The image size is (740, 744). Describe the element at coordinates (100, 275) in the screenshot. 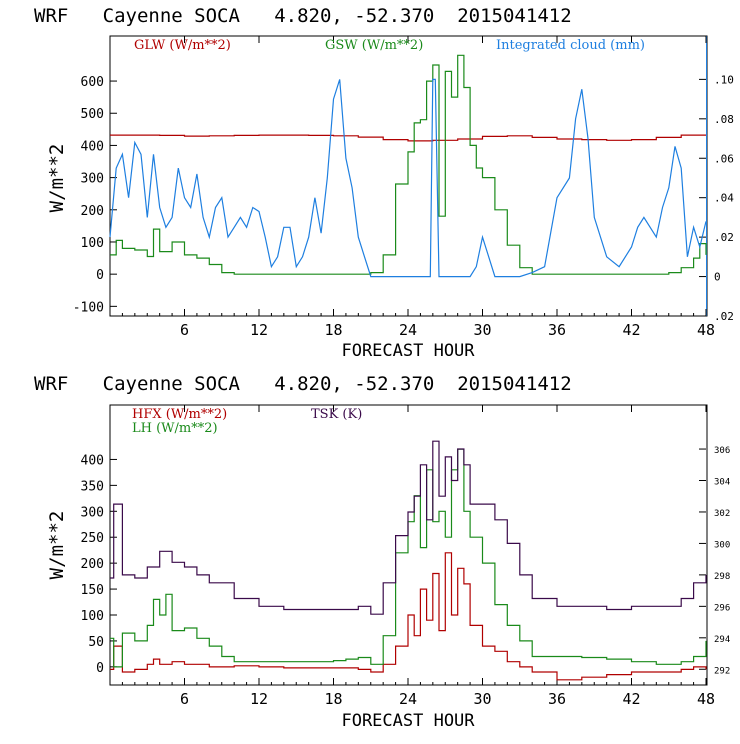

I see `chart-1-ytick-left-label: 0` at that location.